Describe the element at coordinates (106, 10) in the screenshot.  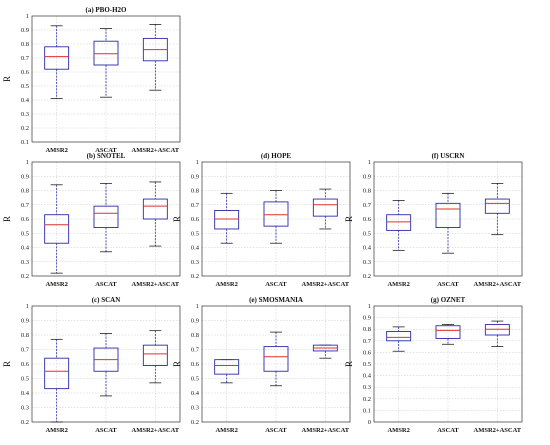
I see `panel-title: (a) PBO-H2O` at that location.